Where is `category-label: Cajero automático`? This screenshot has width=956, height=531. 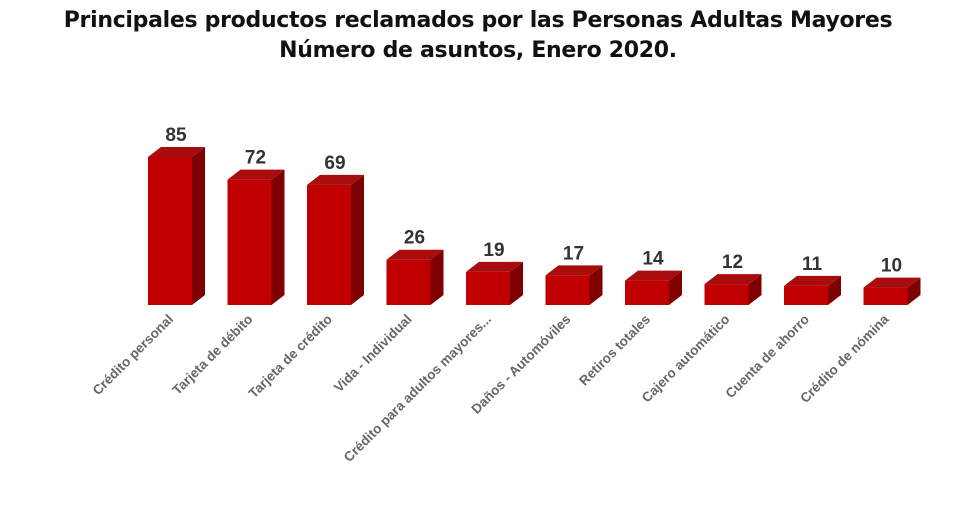
category-label: Cajero automático is located at coordinates (686, 359).